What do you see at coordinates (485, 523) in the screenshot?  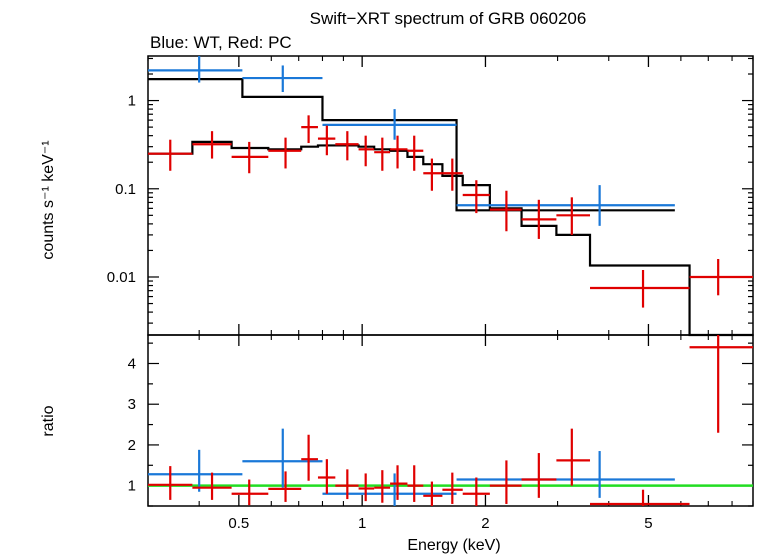 I see `x-tick-label: 2` at bounding box center [485, 523].